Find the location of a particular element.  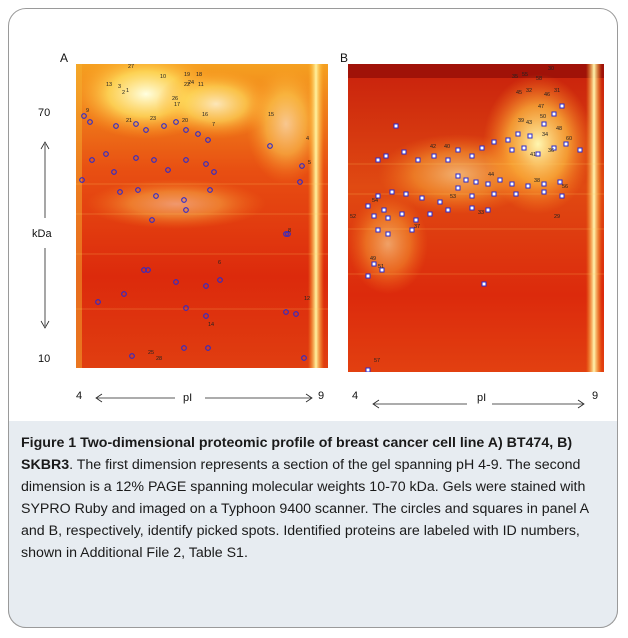

spot-number-label: 56 is located at coordinates (565, 187).